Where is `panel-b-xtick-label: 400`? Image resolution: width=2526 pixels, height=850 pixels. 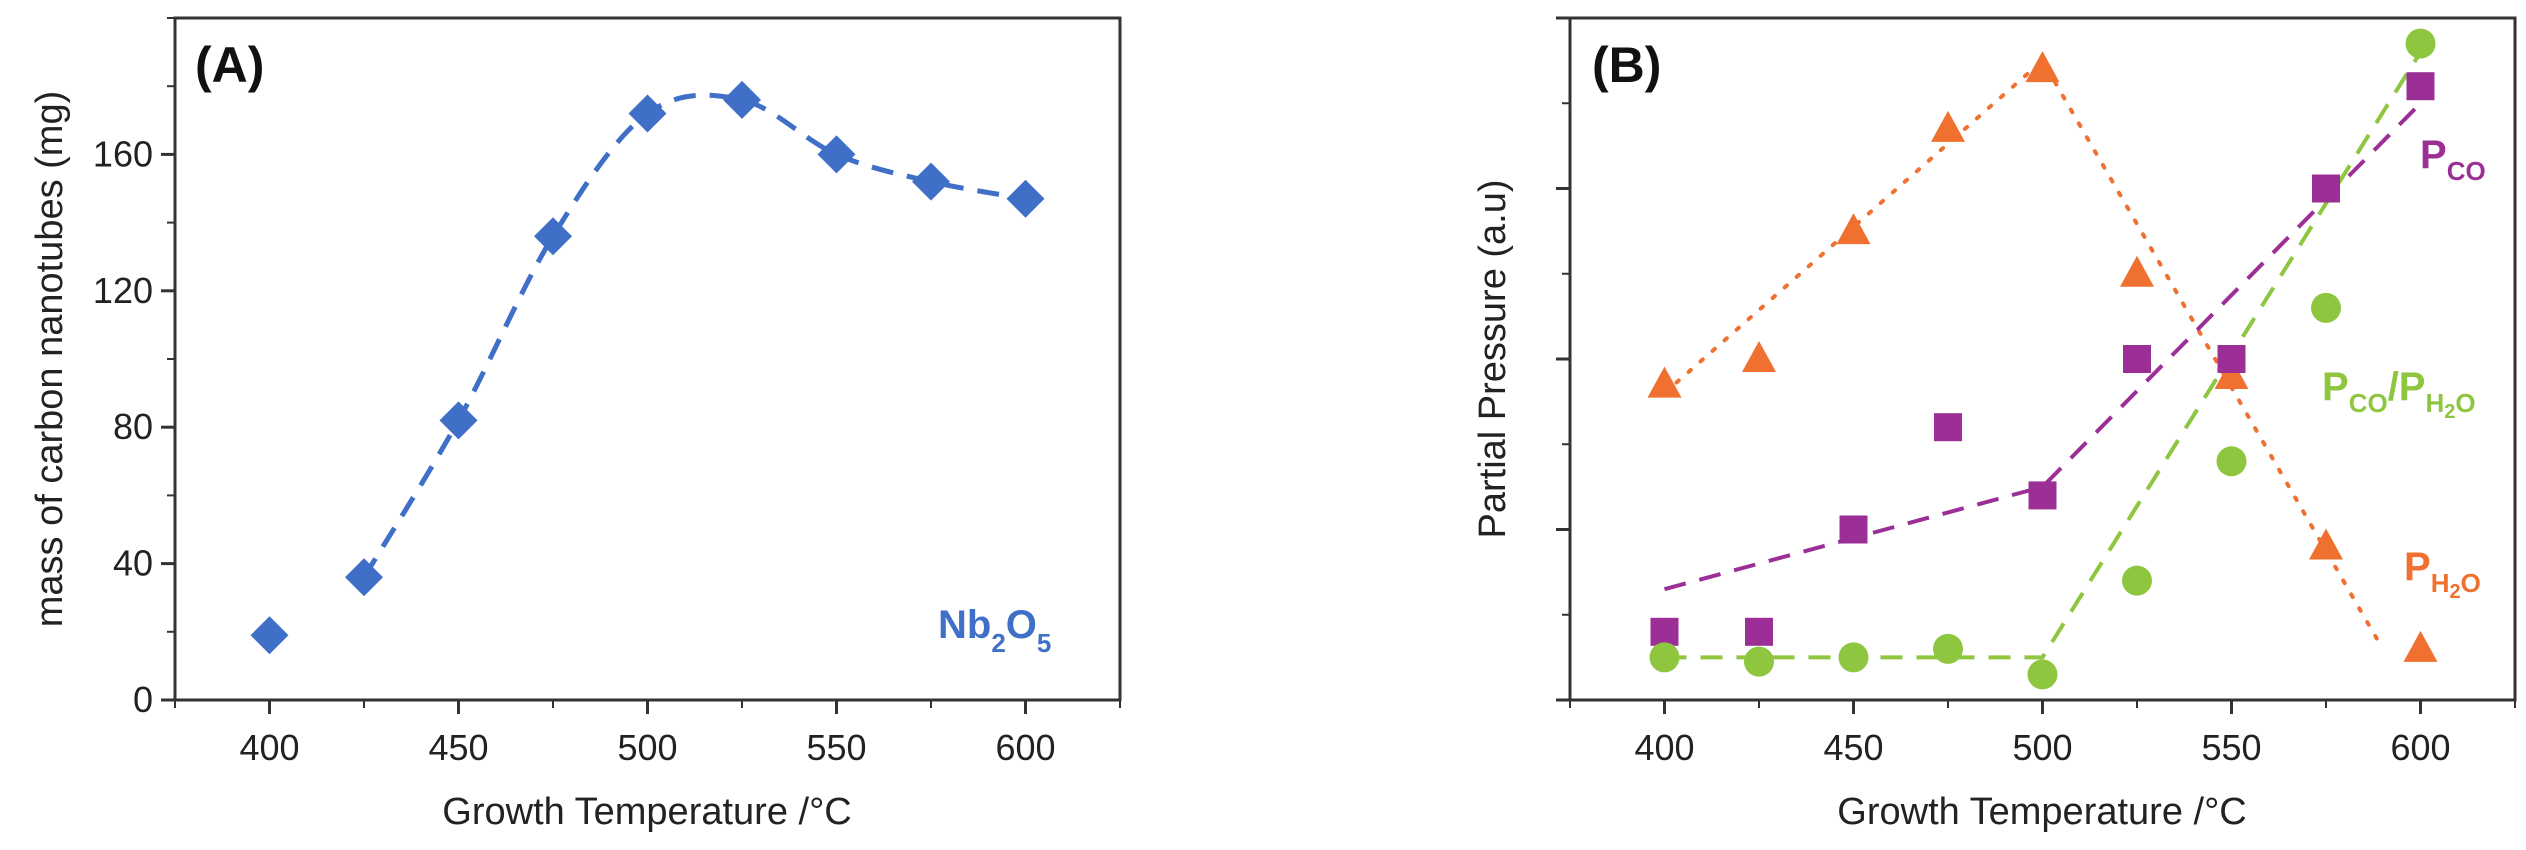 panel-b-xtick-label: 400 is located at coordinates (1664, 747).